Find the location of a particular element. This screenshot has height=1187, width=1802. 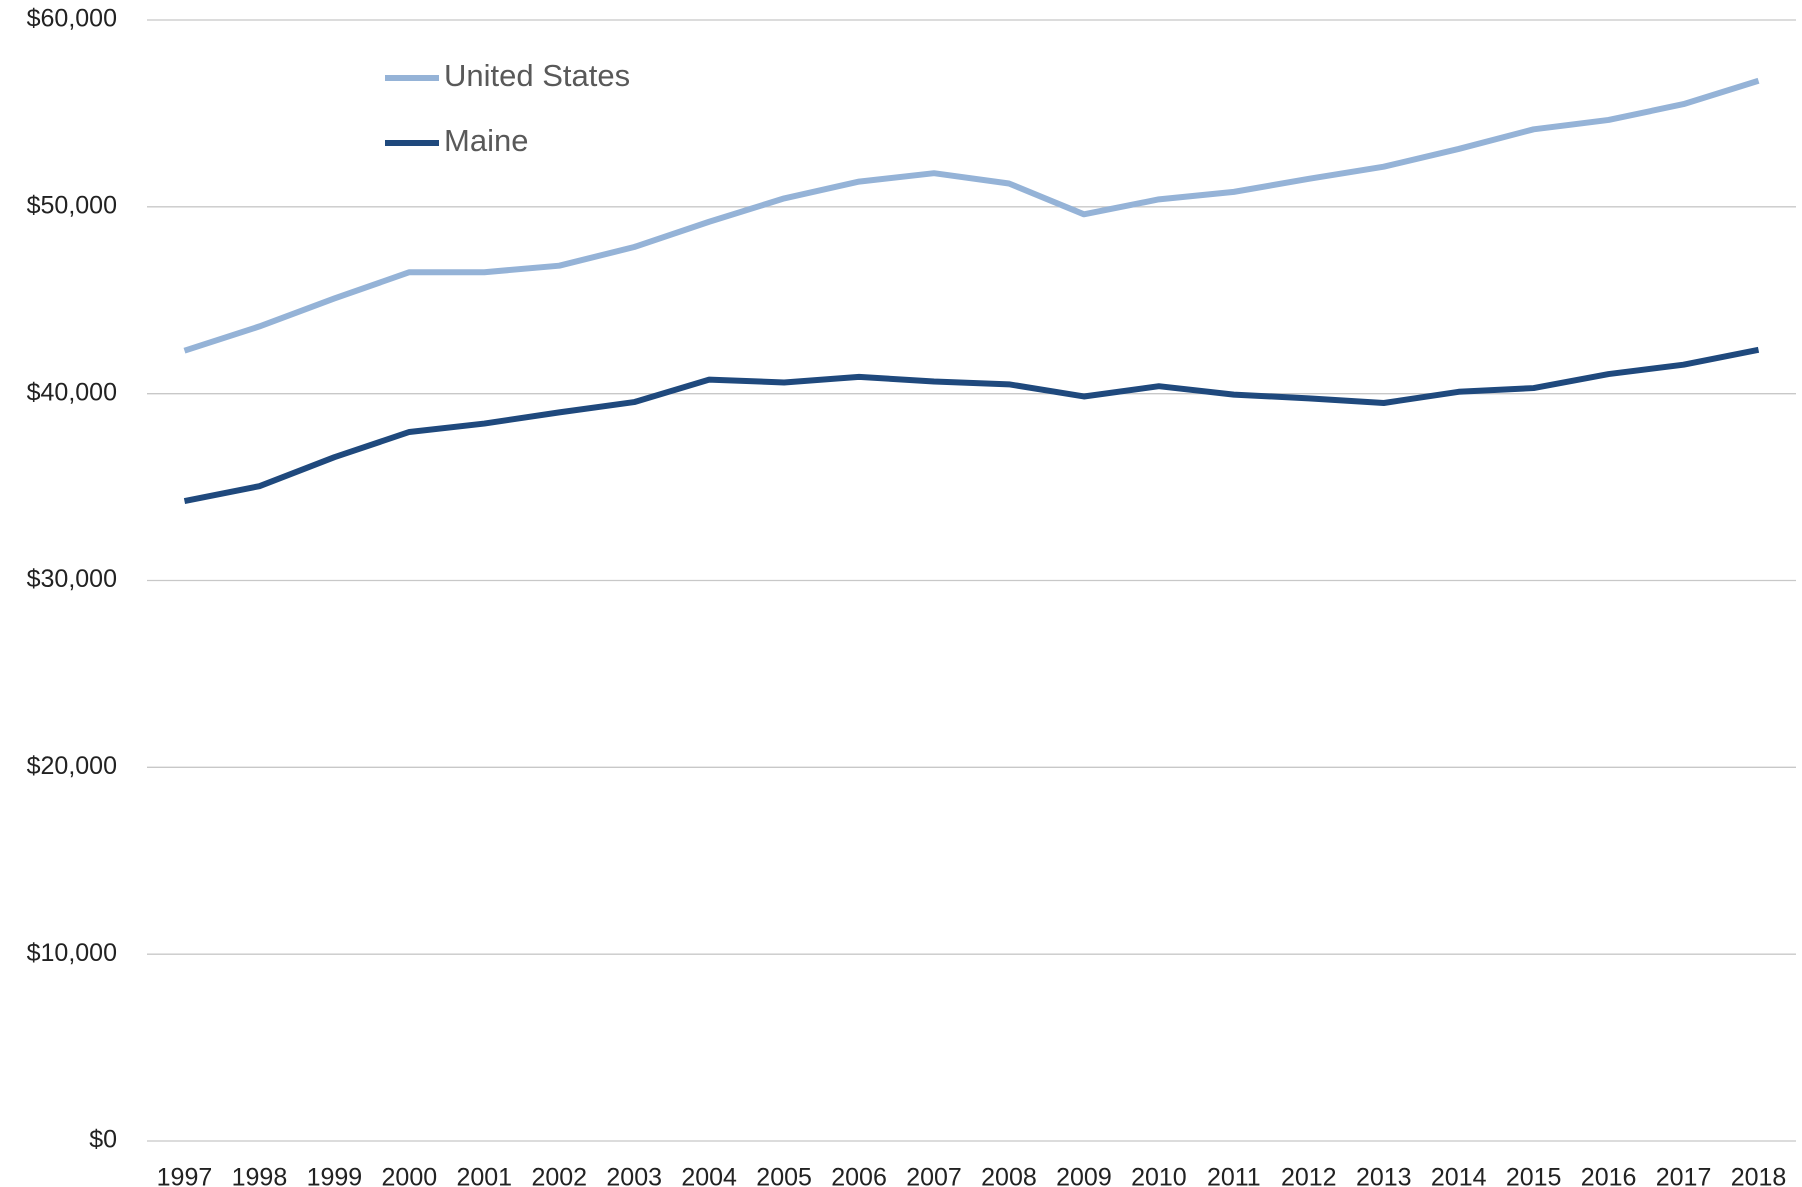

x-tick-label: 2009 is located at coordinates (1084, 1175).